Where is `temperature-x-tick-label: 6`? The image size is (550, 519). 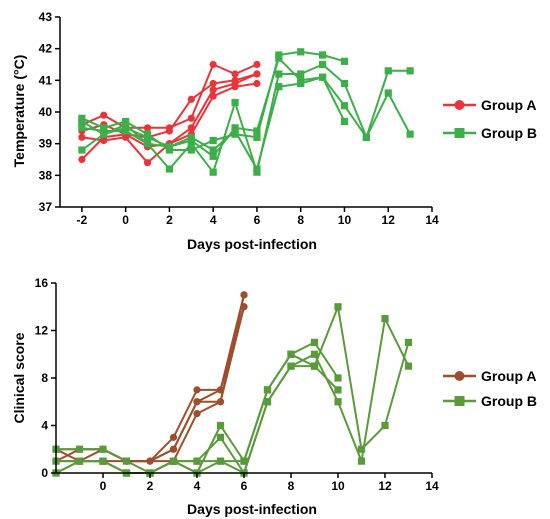
temperature-x-tick-label: 6 is located at coordinates (257, 220).